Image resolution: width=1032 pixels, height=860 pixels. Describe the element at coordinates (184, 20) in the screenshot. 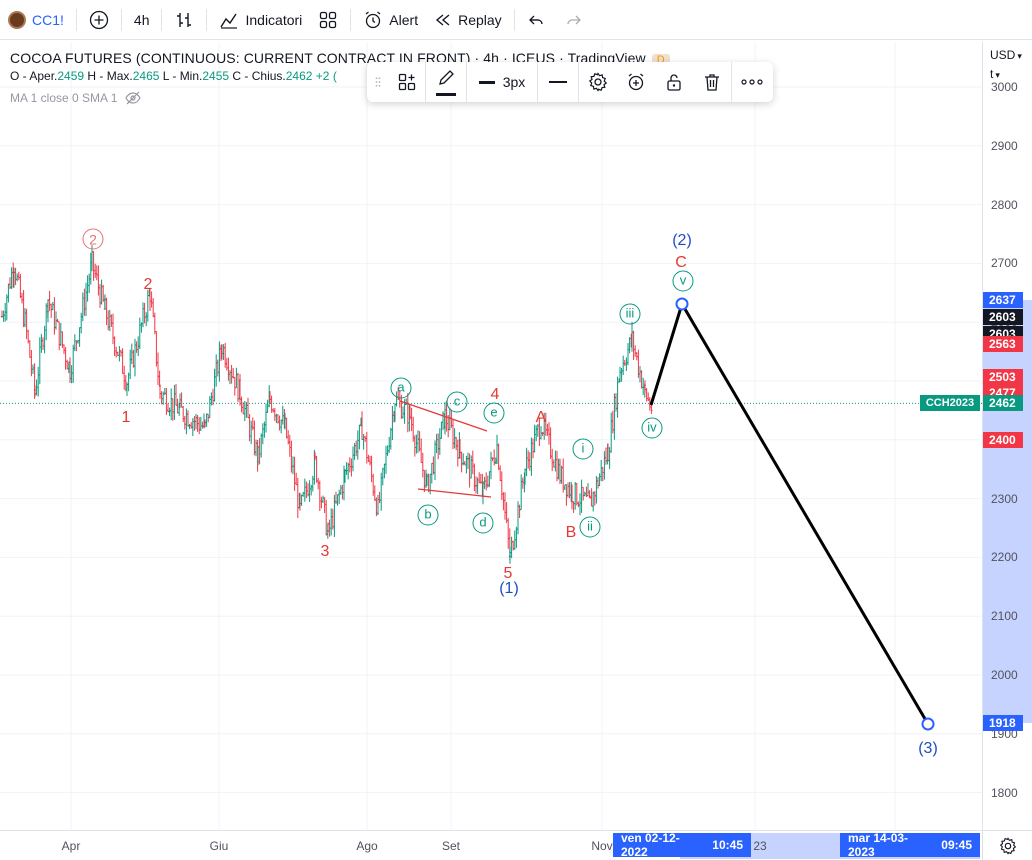

I see `chart-type-button` at that location.